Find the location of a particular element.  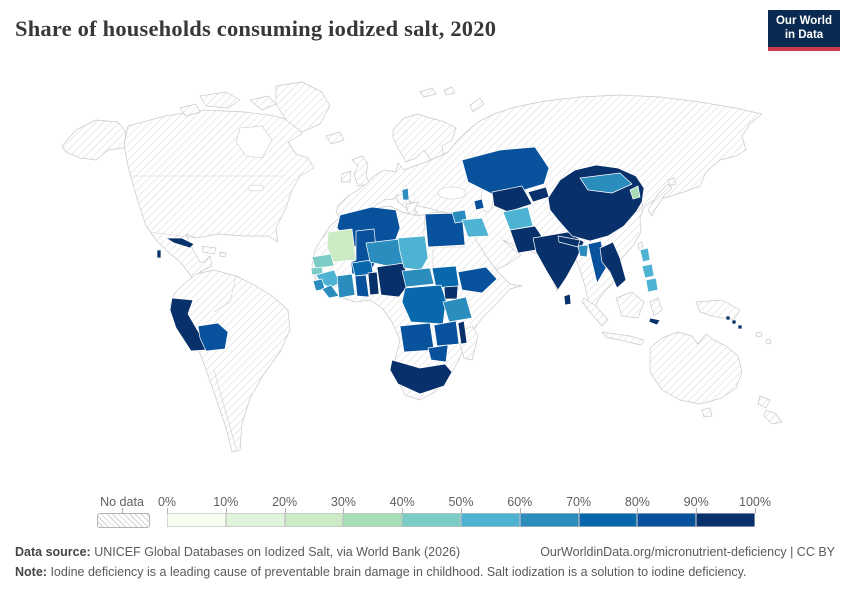

country-south-sudan is located at coordinates (445, 277).